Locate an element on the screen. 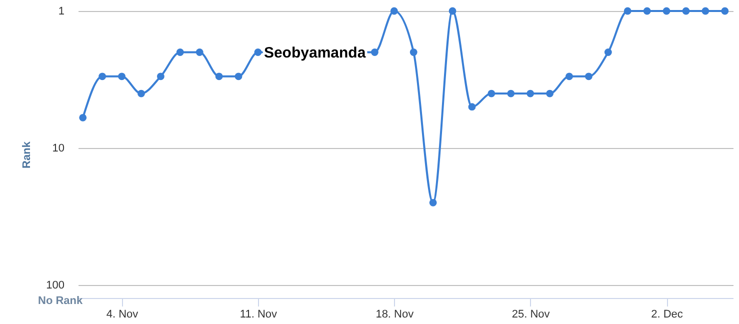 The height and width of the screenshot is (324, 739). y-axis-title: Rank is located at coordinates (27, 154).